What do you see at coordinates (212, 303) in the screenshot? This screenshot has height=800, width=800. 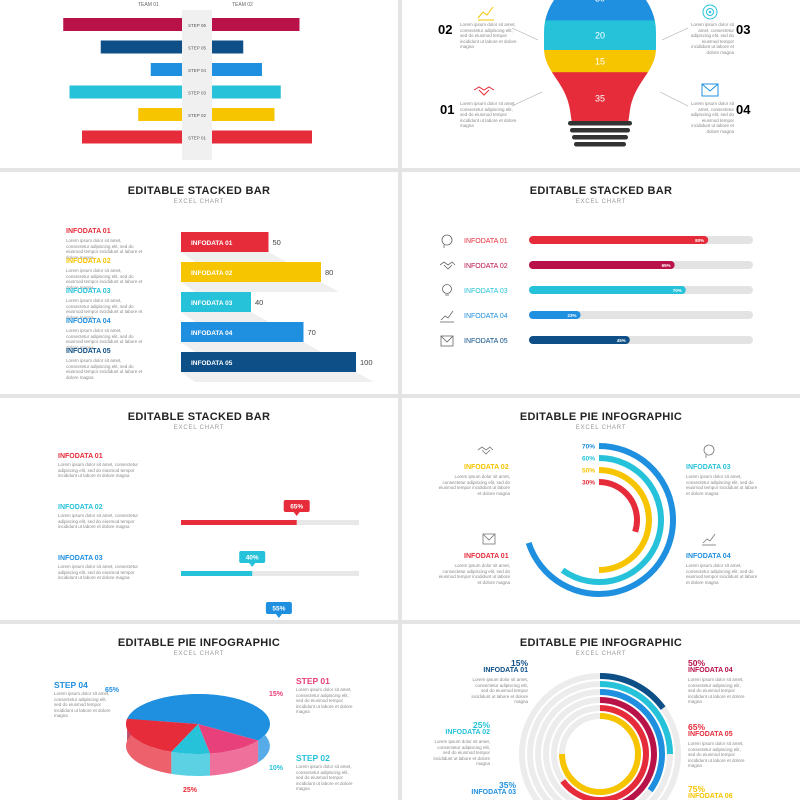 I see `bar-label: INFODATA 03` at bounding box center [212, 303].